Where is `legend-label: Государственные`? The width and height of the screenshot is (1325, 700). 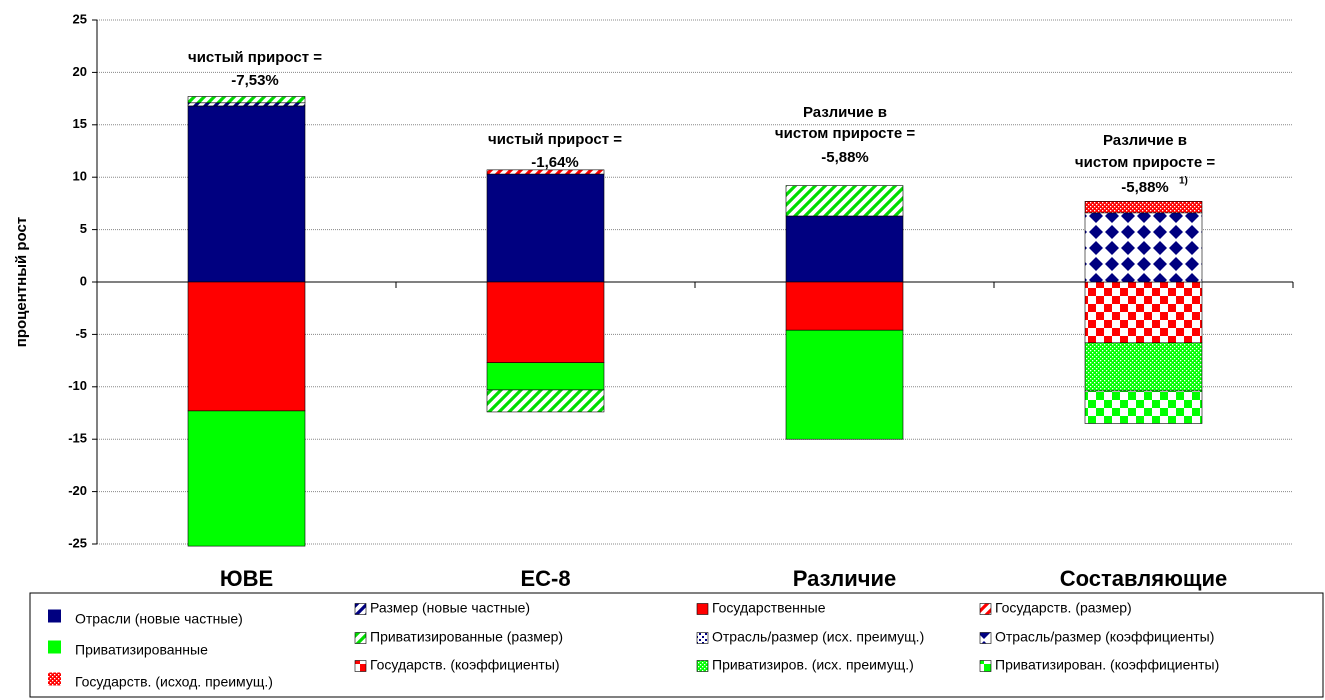
legend-label: Государственные is located at coordinates (769, 608).